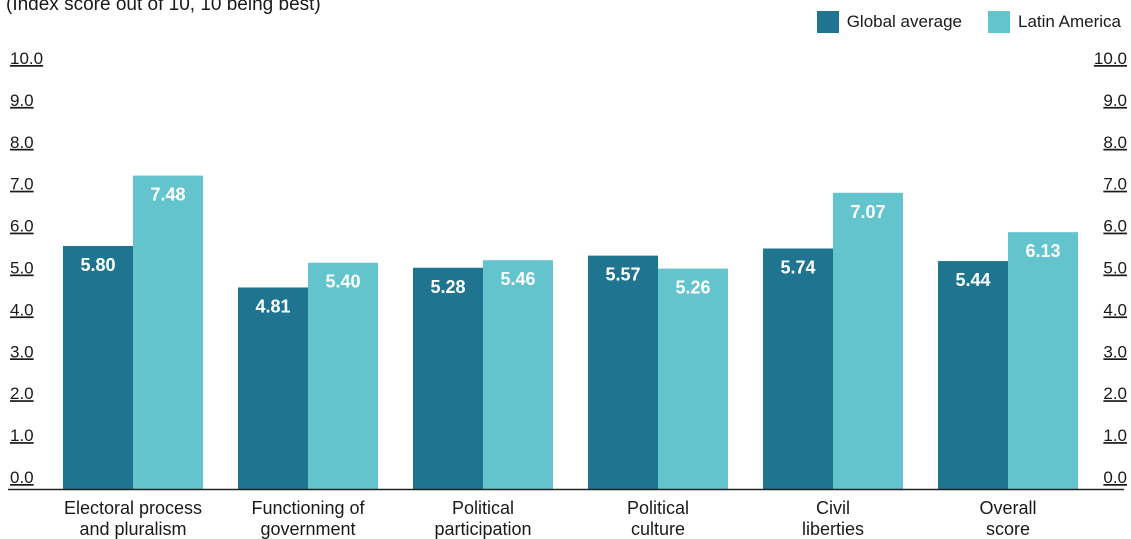  Describe the element at coordinates (904, 21) in the screenshot. I see `legend-label-global-average: Global average` at that location.